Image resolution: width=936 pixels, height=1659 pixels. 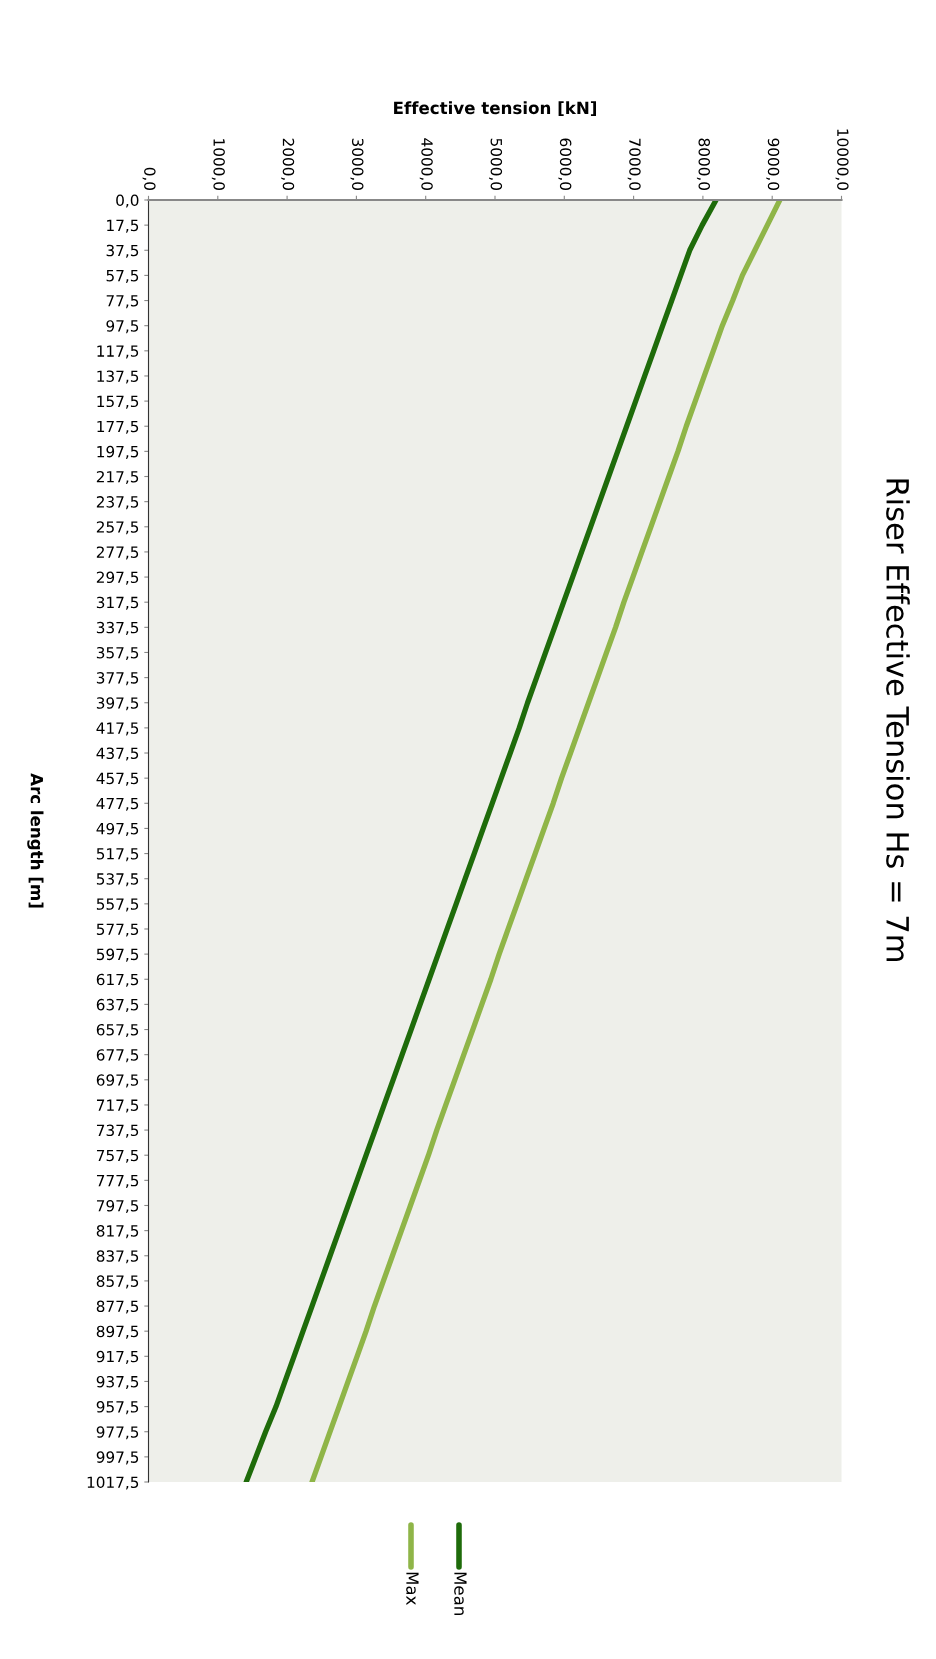 What do you see at coordinates (149, 178) in the screenshot?
I see `x-tick-label: 0,0` at bounding box center [149, 178].